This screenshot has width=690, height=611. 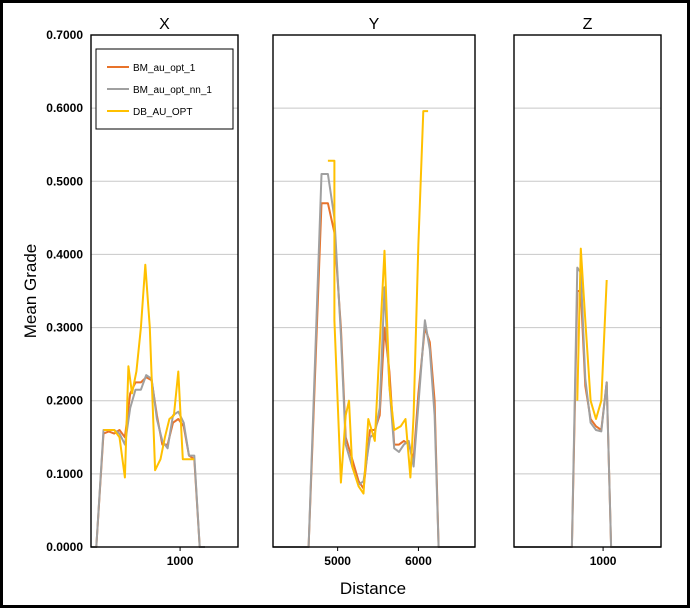 I want to click on legend: BM_au_opt_1 BM_au_opt_nn_1 DB_AU_OPT, so click(x=164, y=89).